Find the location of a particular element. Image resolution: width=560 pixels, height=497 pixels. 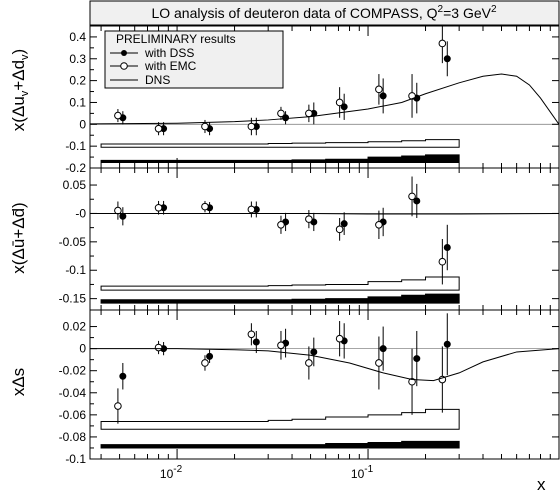

y-tick-label: -0.08 is located at coordinates (73, 437).